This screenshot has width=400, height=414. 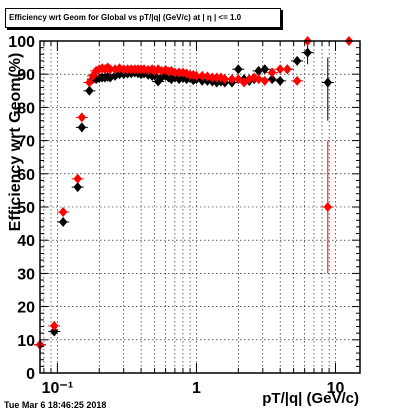 I want to click on y-tick-label: 70, so click(x=26, y=142).